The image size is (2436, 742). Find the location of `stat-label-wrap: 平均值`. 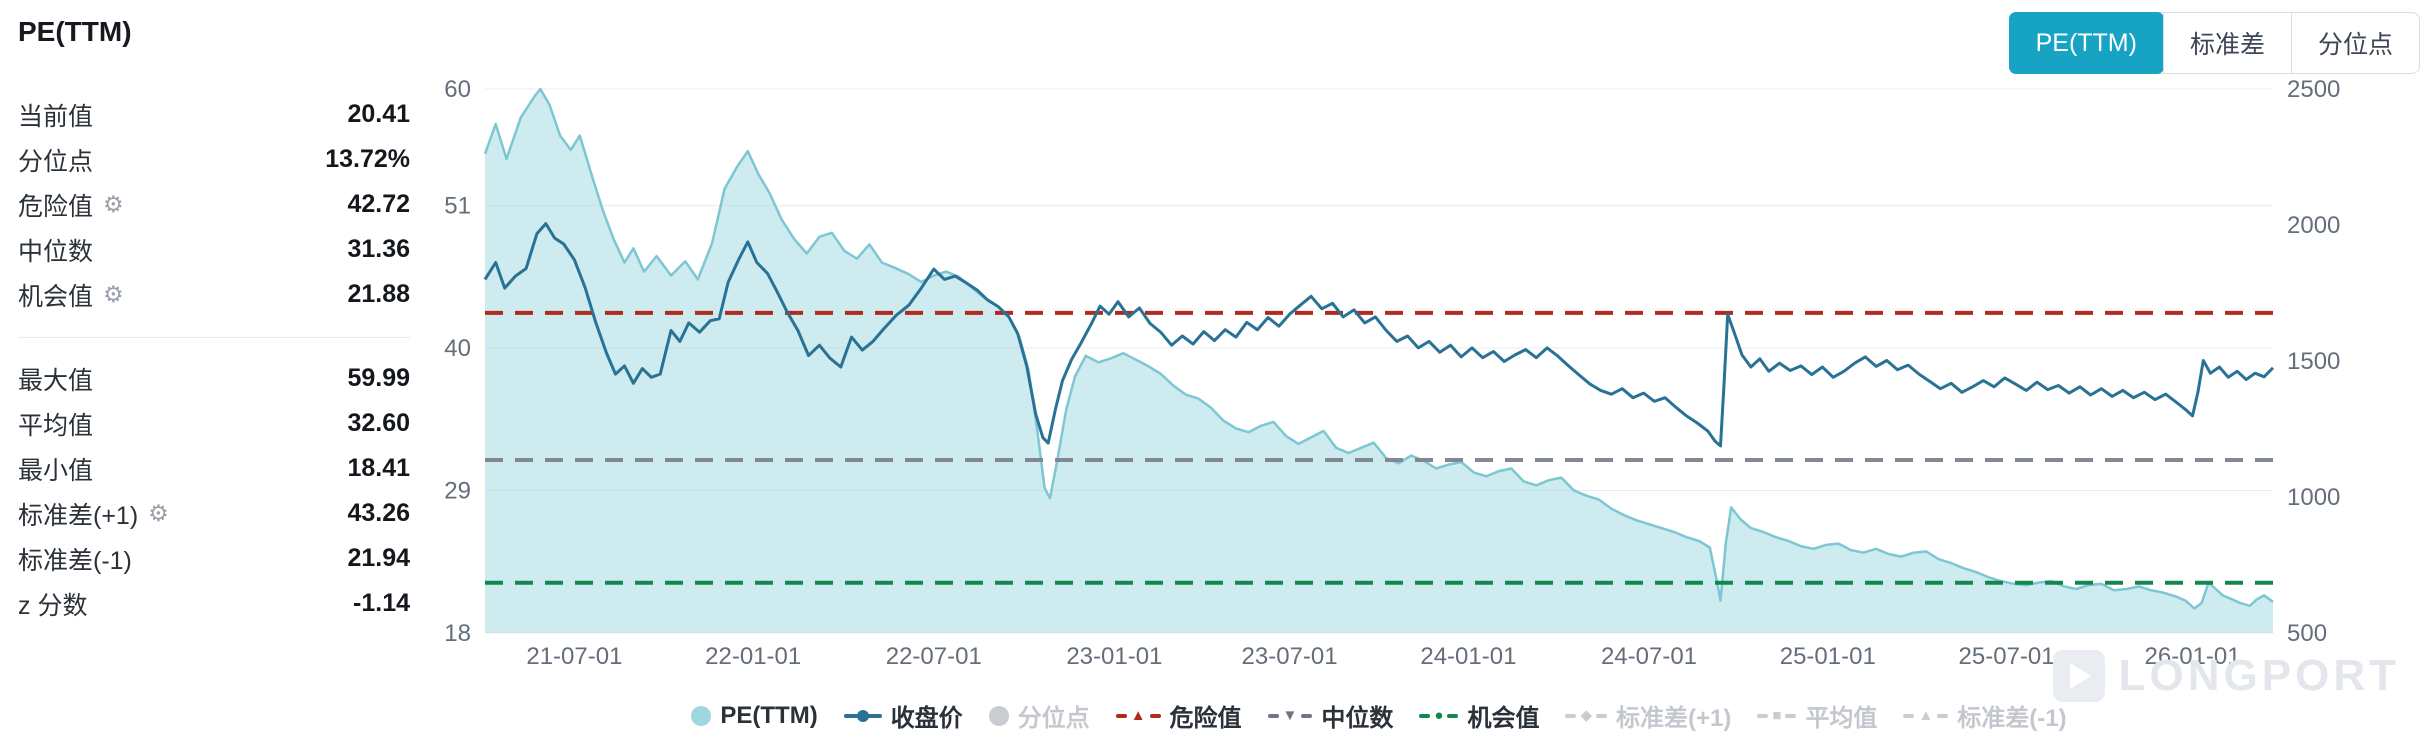

stat-label-wrap: 平均值 is located at coordinates (55, 424).